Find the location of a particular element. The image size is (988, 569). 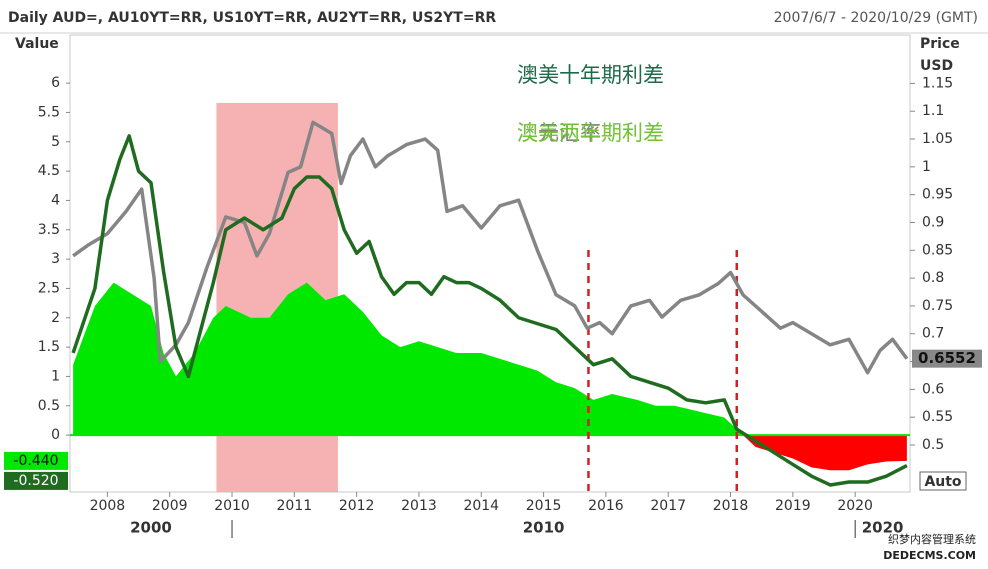

decade-label: 2010 is located at coordinates (544, 528).